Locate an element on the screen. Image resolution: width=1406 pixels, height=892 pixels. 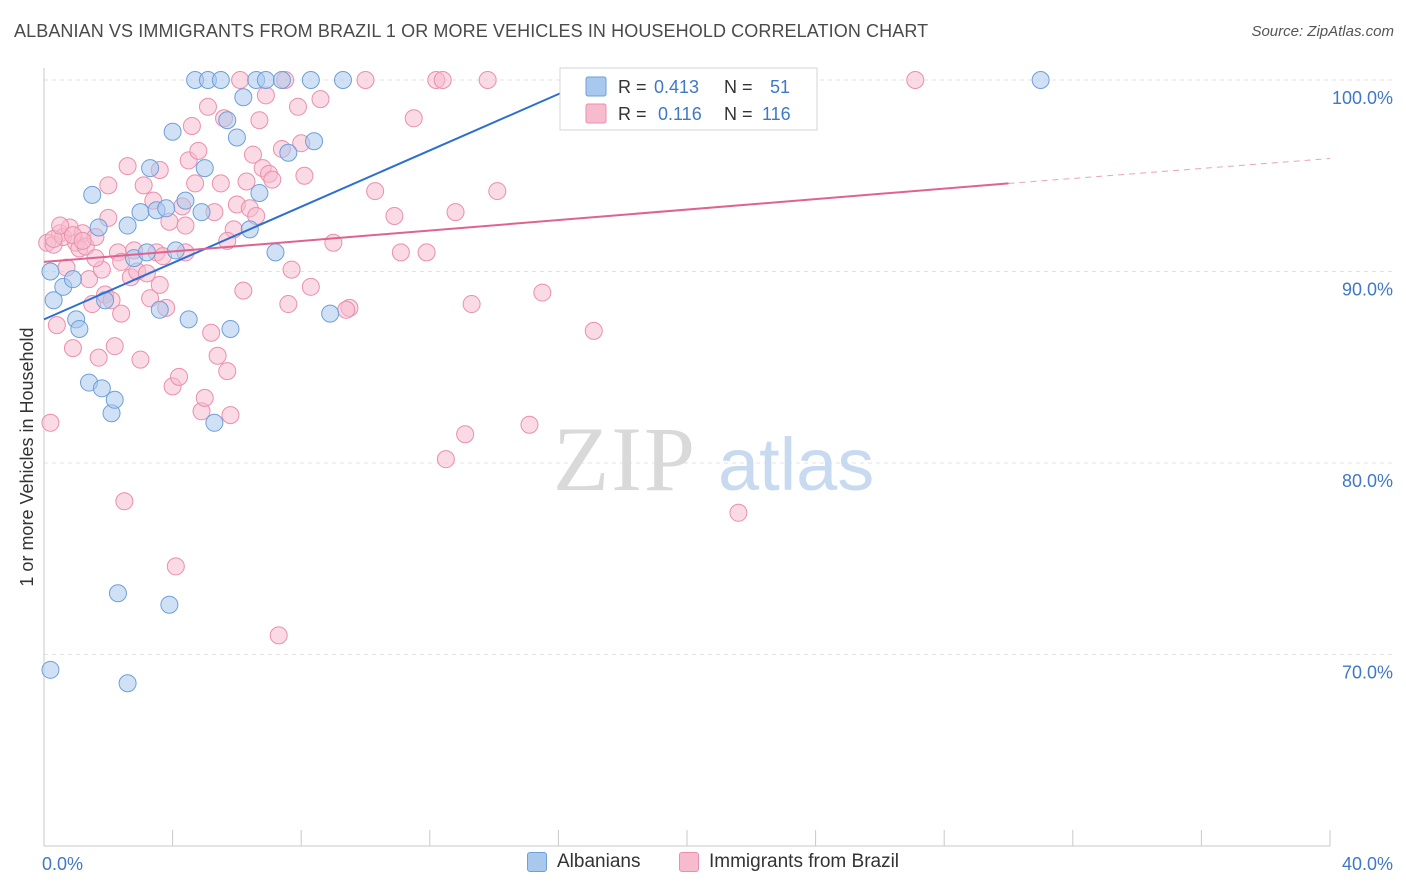
y-tick-label-3: 100.0% is located at coordinates (1362, 98).